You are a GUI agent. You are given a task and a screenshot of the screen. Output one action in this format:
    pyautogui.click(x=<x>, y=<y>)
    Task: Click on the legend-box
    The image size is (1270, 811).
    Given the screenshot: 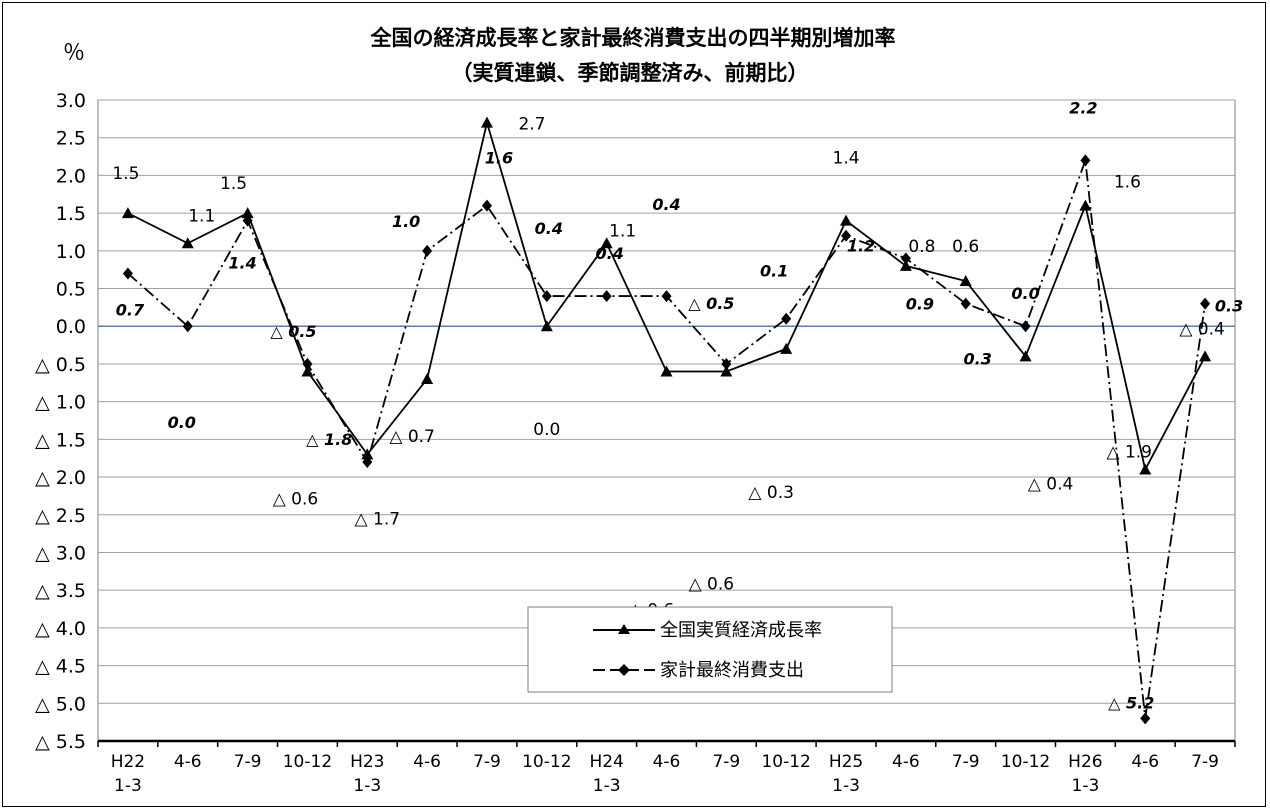 What is the action you would take?
    pyautogui.click(x=710, y=649)
    